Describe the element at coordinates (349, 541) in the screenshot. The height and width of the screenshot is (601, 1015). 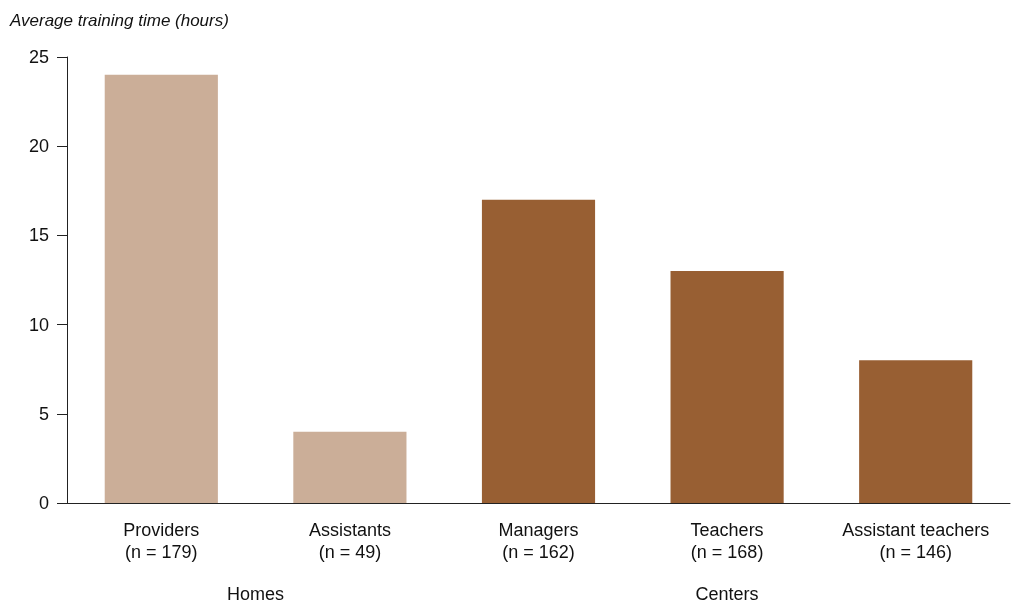
I see `x-tick-label: Assistants (n = 49)` at that location.